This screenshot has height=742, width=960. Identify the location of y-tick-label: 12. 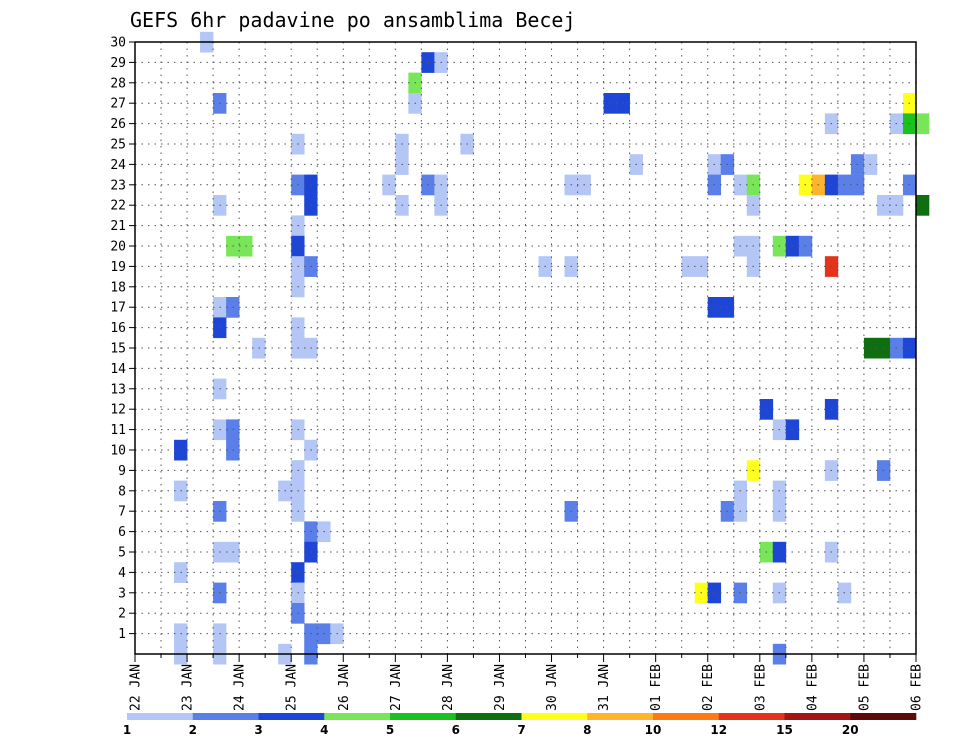
(118, 410).